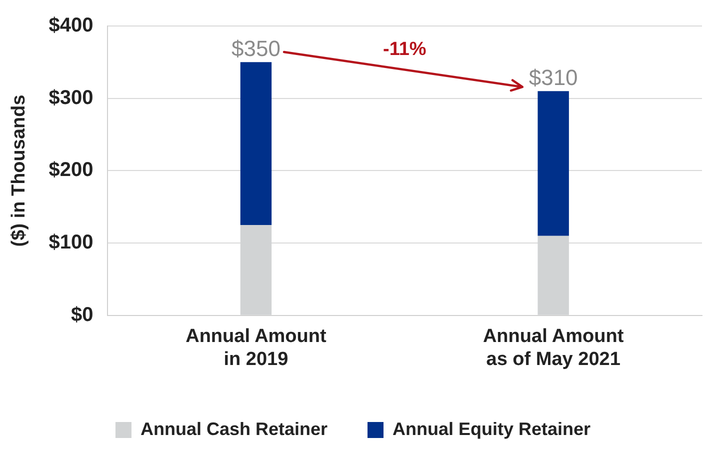  What do you see at coordinates (553, 348) in the screenshot?
I see `x-tick-label: Annual Amount as of May 2021` at bounding box center [553, 348].